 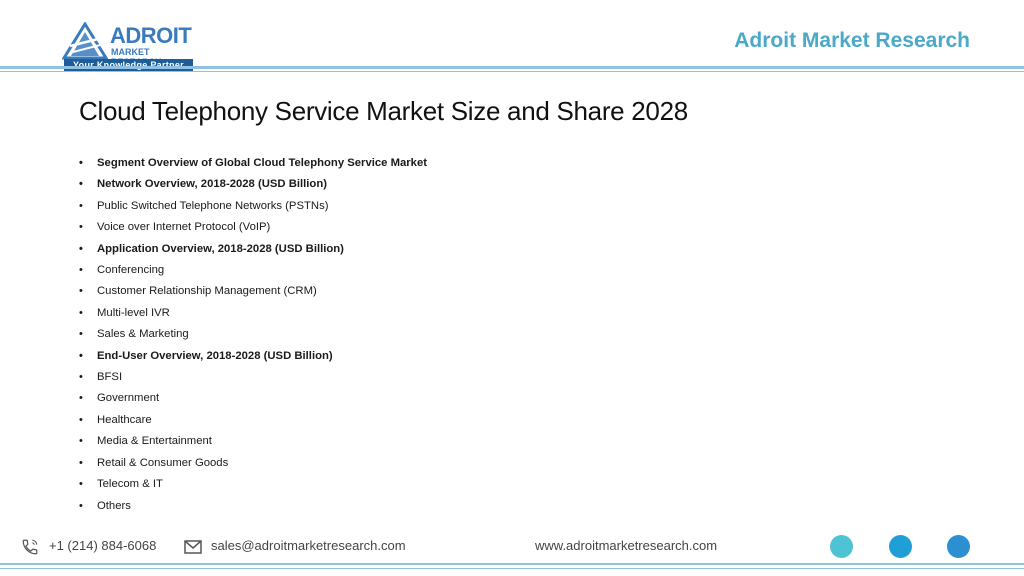 I want to click on logo-name: ADROIT, so click(x=151, y=35).